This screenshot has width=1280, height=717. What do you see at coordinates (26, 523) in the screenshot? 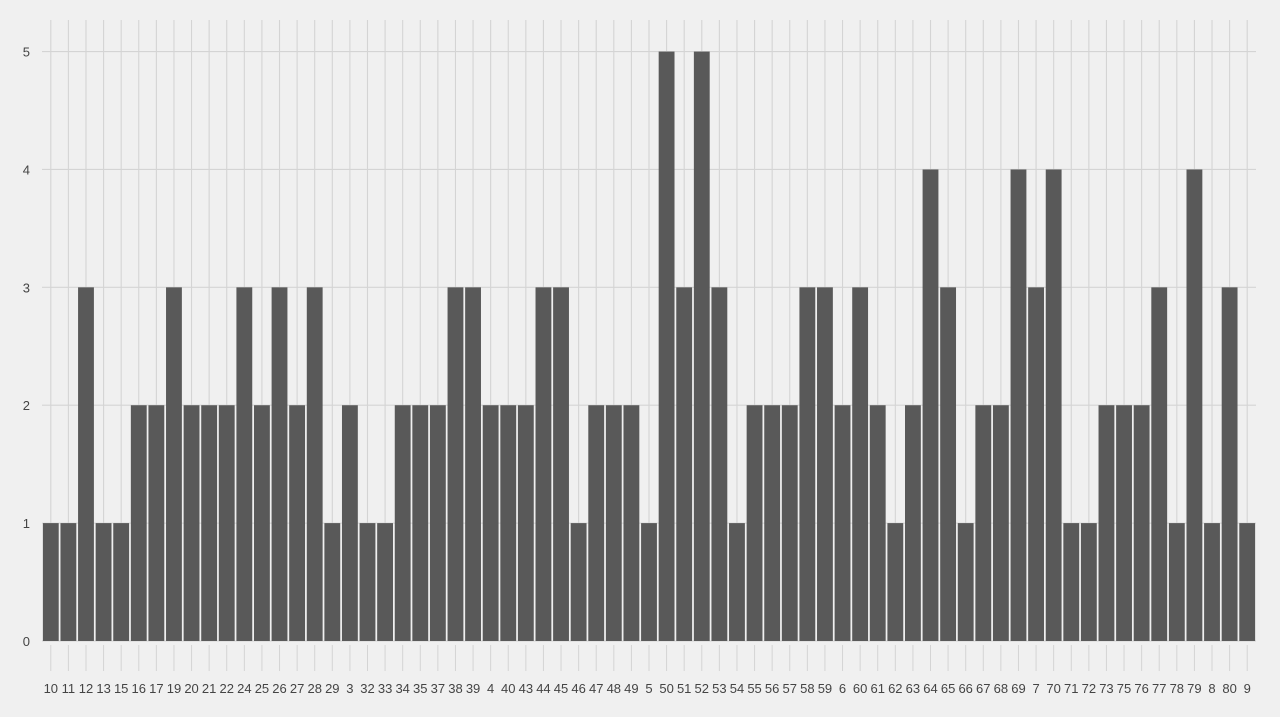
I see `y-tick-label: 1` at bounding box center [26, 523].